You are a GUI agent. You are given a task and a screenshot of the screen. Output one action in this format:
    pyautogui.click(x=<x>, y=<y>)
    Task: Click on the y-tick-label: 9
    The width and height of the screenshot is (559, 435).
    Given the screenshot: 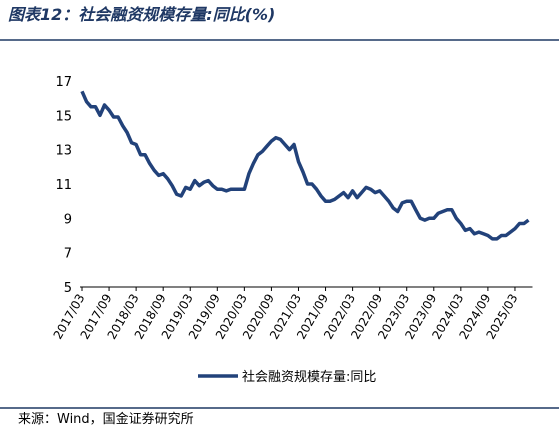 What is the action you would take?
    pyautogui.click(x=68, y=219)
    